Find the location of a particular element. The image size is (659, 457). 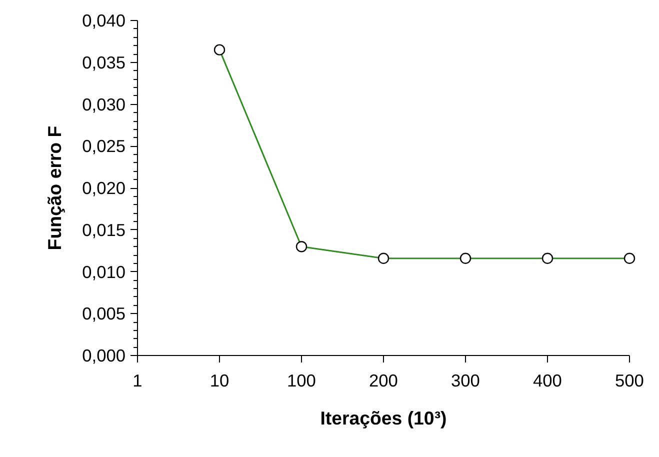

y-tick-label: 0,000 is located at coordinates (104, 356).